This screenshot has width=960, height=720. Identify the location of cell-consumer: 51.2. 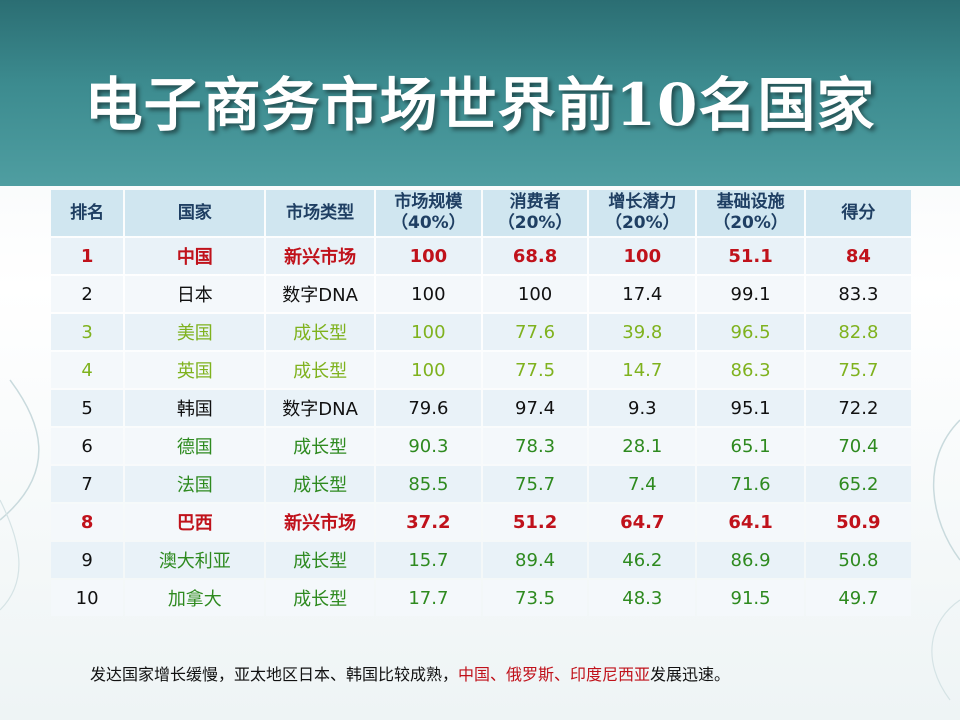
(535, 522).